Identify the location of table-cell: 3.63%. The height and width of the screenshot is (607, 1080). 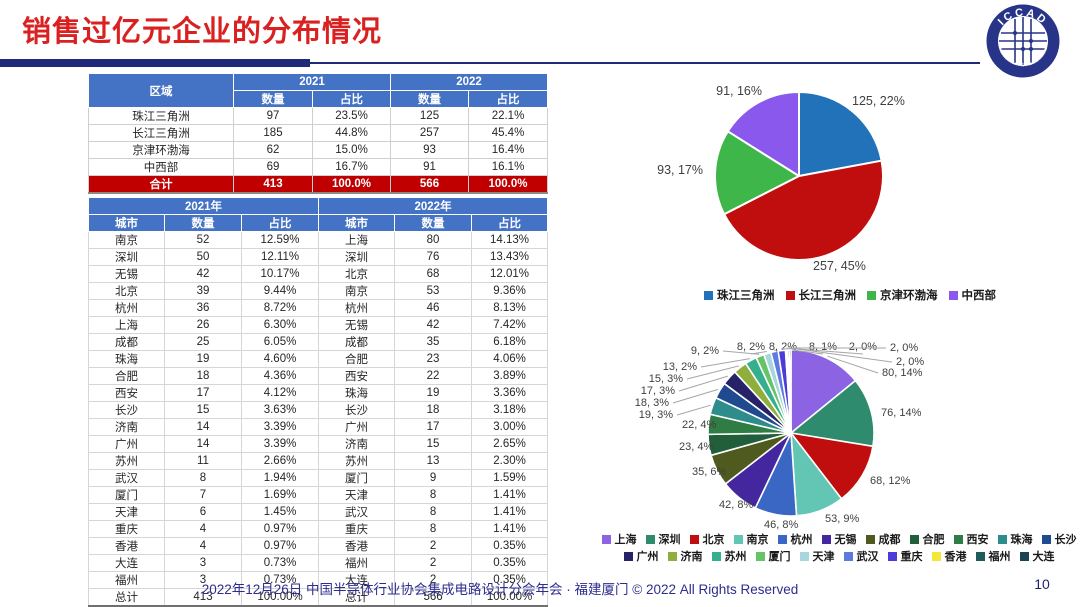
(280, 410).